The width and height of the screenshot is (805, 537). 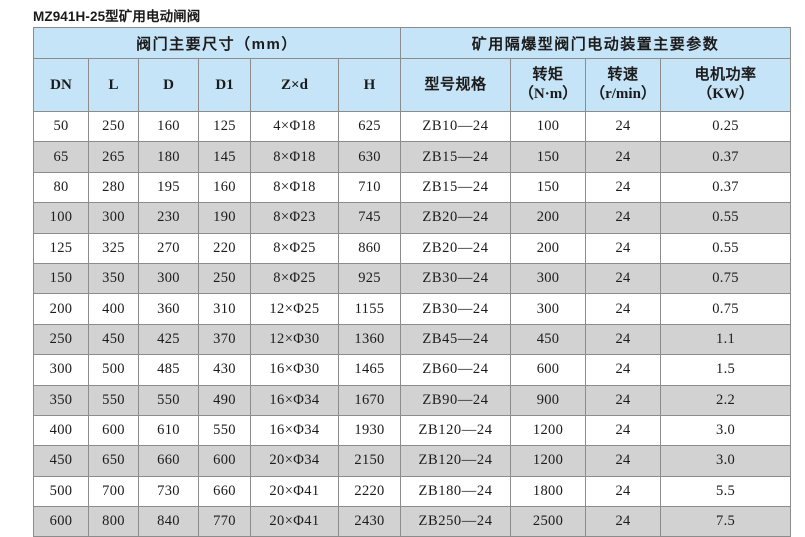 What do you see at coordinates (61, 218) in the screenshot?
I see `cell-dn: 100` at bounding box center [61, 218].